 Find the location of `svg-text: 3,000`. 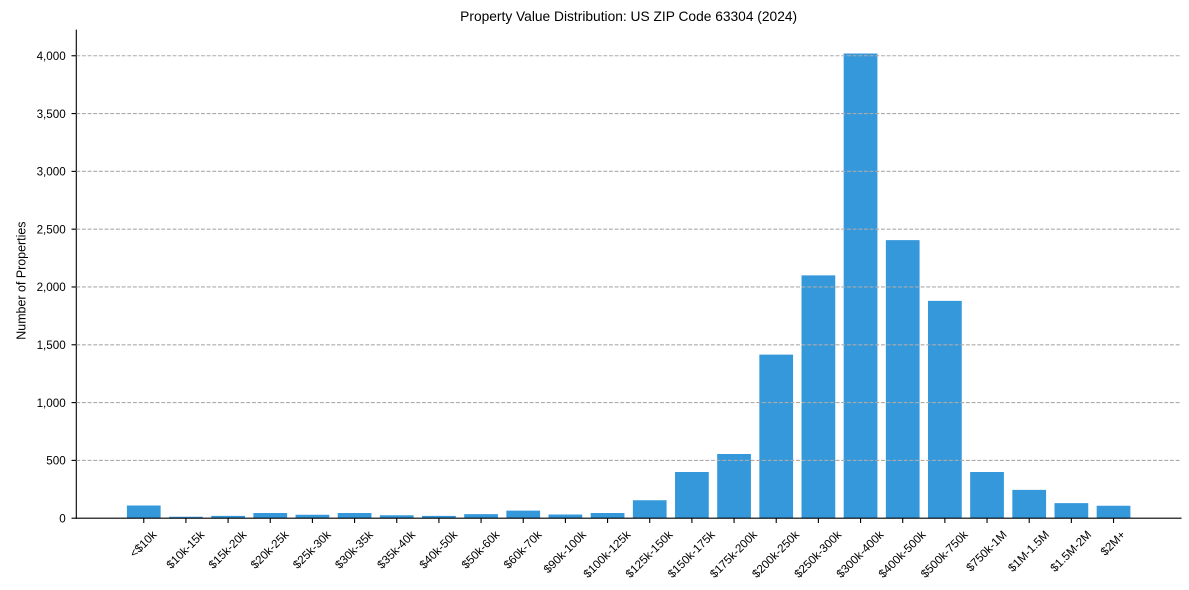

svg-text: 3,000 is located at coordinates (52, 172).